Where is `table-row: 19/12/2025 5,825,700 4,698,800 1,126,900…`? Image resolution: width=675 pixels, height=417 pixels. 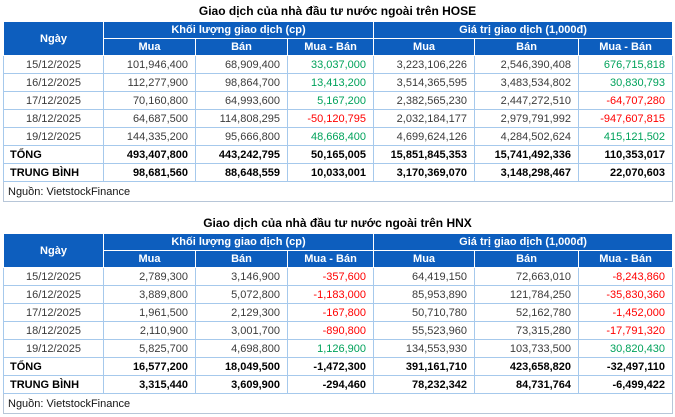 table-row: 19/12/2025 5,825,700 4,698,800 1,126,900… is located at coordinates (338, 348).